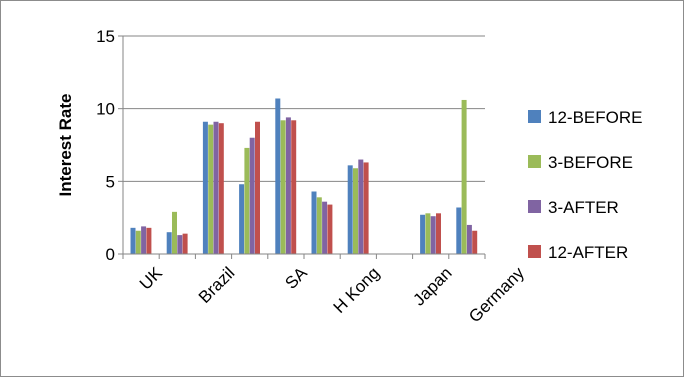  Describe the element at coordinates (595, 117) in the screenshot. I see `legend-label: 12-BEFORE` at that location.